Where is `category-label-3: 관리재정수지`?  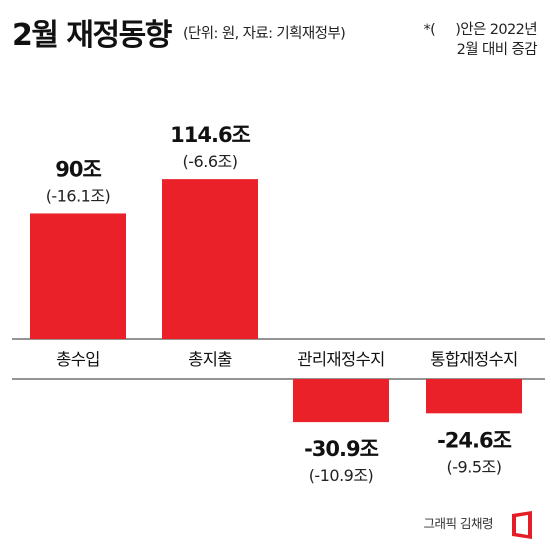 category-label-3: 관리재정수지 is located at coordinates (340, 359).